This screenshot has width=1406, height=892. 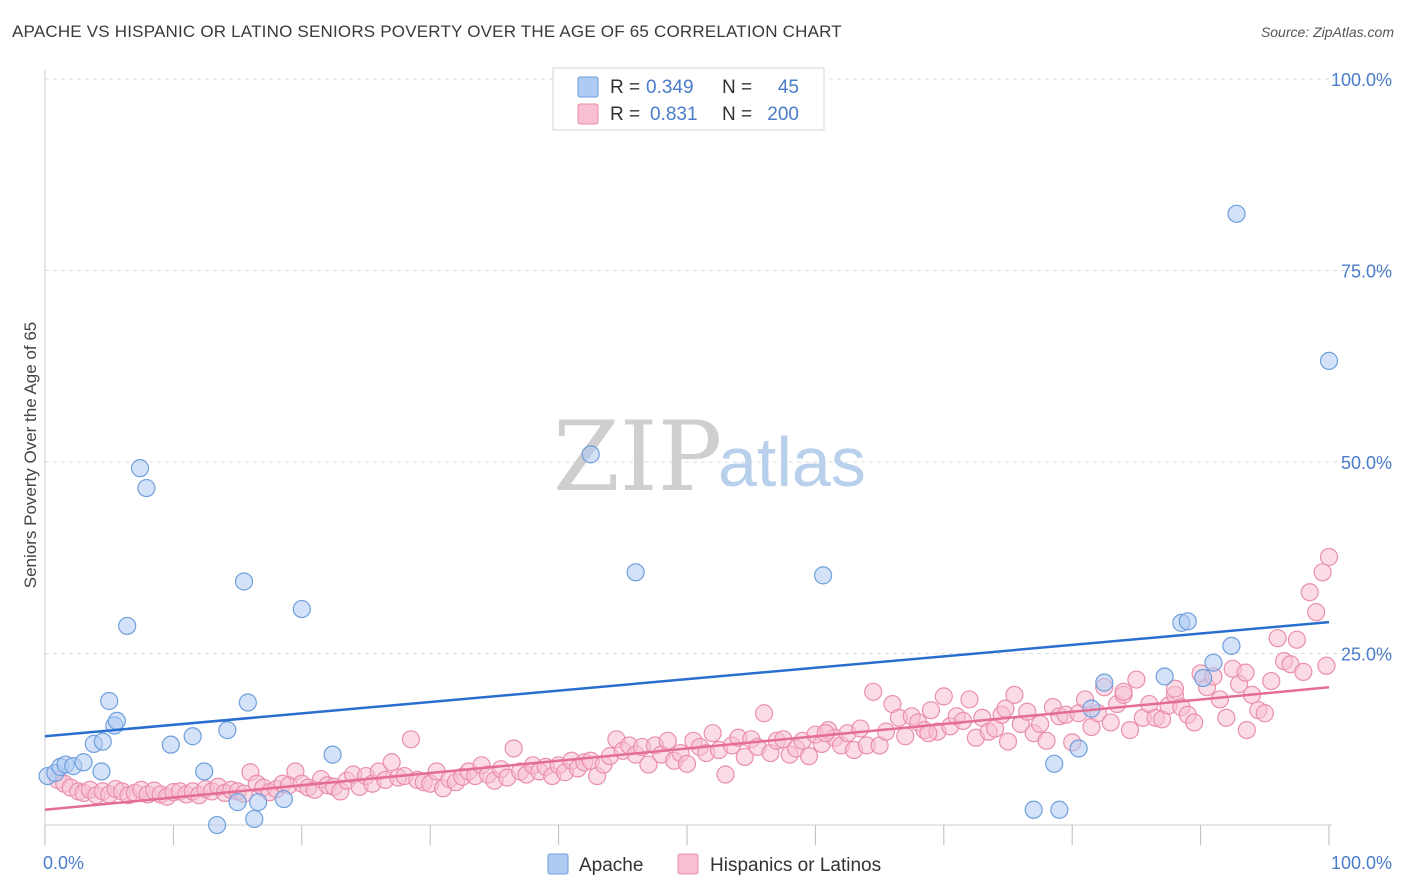 I want to click on bottom-legend-swatch-apache, so click(x=558, y=864).